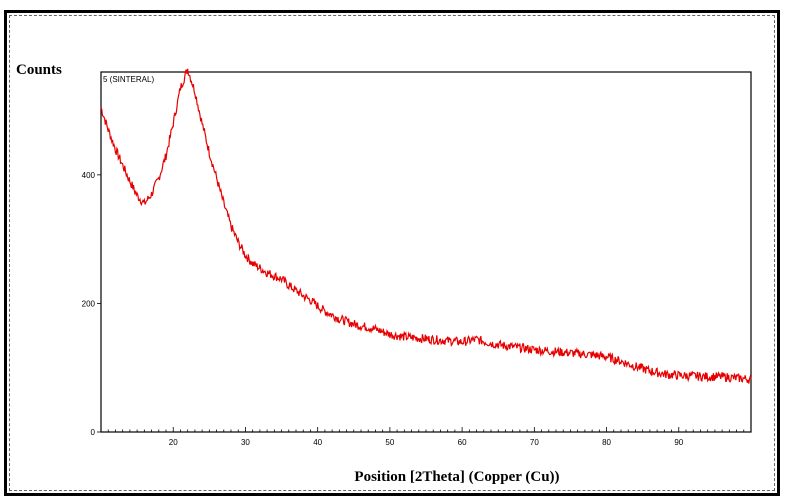 The image size is (792, 504). What do you see at coordinates (39, 70) in the screenshot?
I see `y-axis-title: Counts` at bounding box center [39, 70].